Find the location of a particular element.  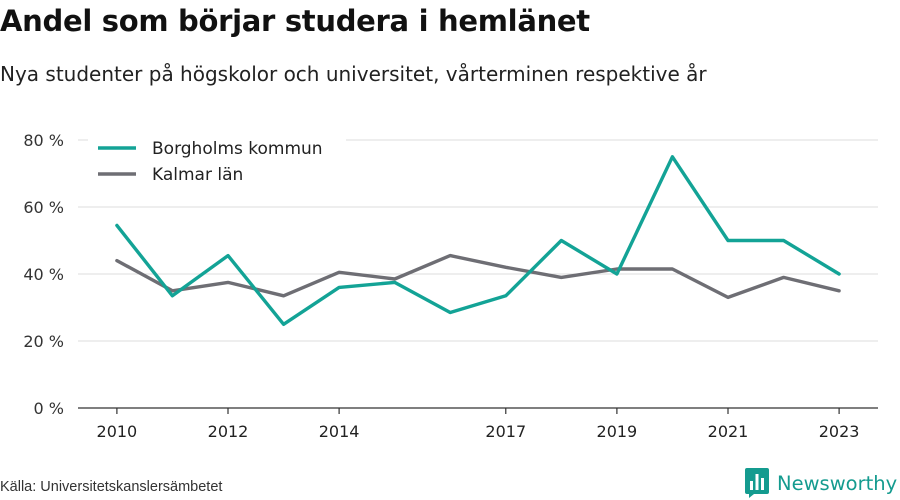

legend-label: Borgholms kommun is located at coordinates (237, 149).